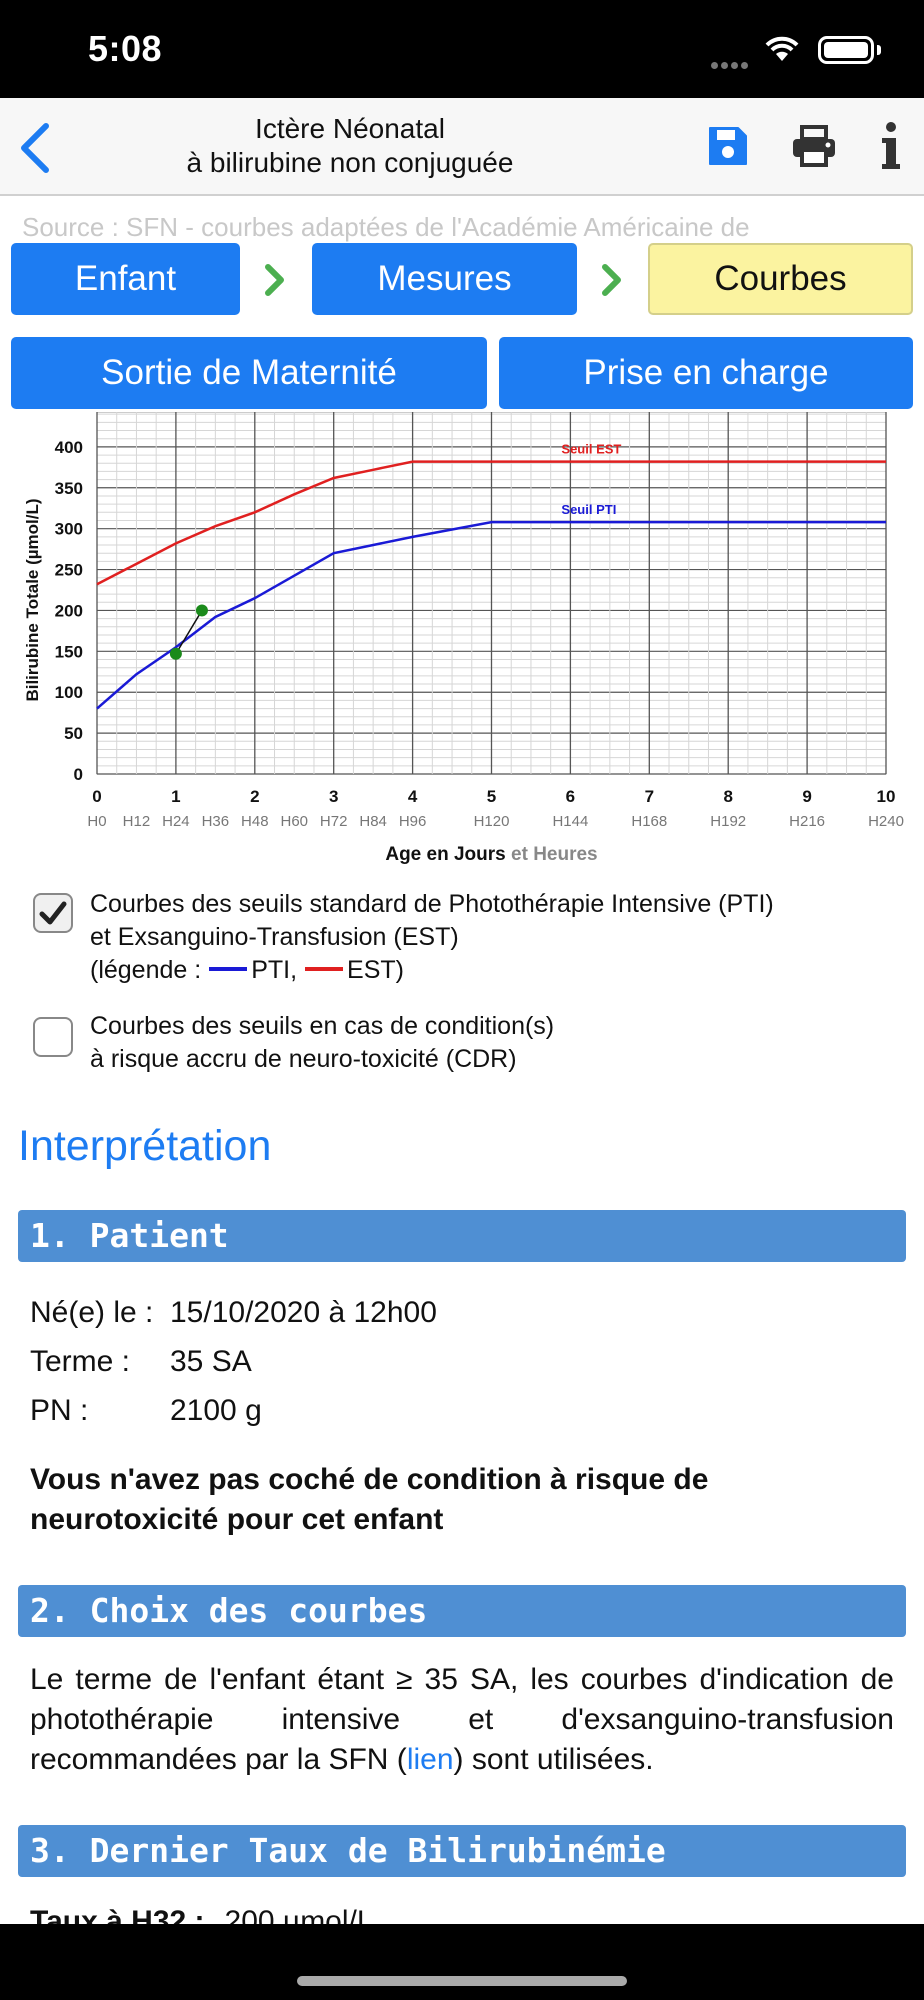 This screenshot has width=924, height=2000. What do you see at coordinates (350, 162) in the screenshot?
I see `page-title-line2: à bilirubine non conjuguée` at bounding box center [350, 162].